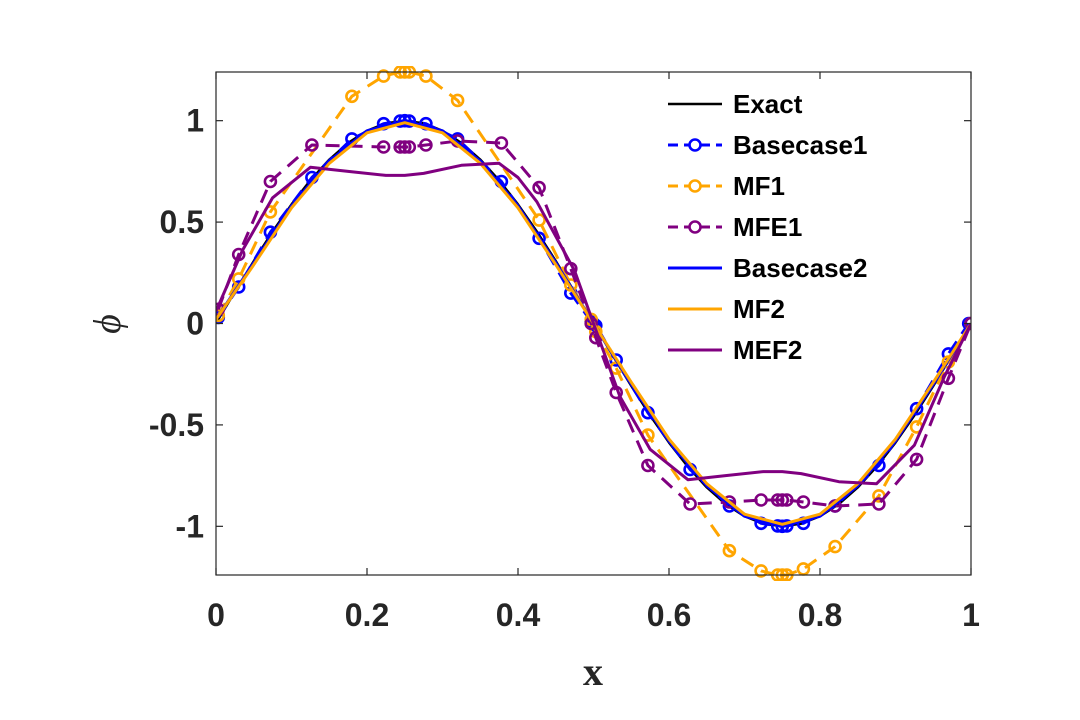 This screenshot has height=720, width=1080. I want to click on legend-label: MF1, so click(759, 186).